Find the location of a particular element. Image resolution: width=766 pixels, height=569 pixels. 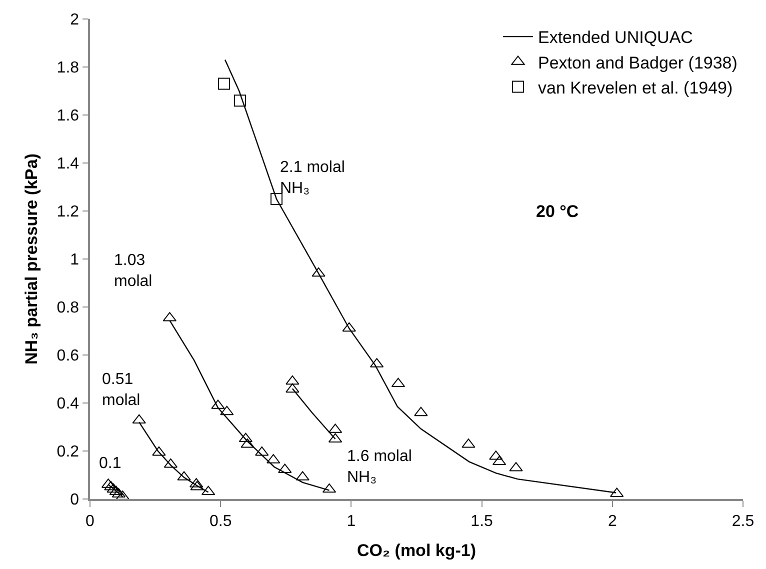

y-tick-label: 1.2 is located at coordinates (68, 212).